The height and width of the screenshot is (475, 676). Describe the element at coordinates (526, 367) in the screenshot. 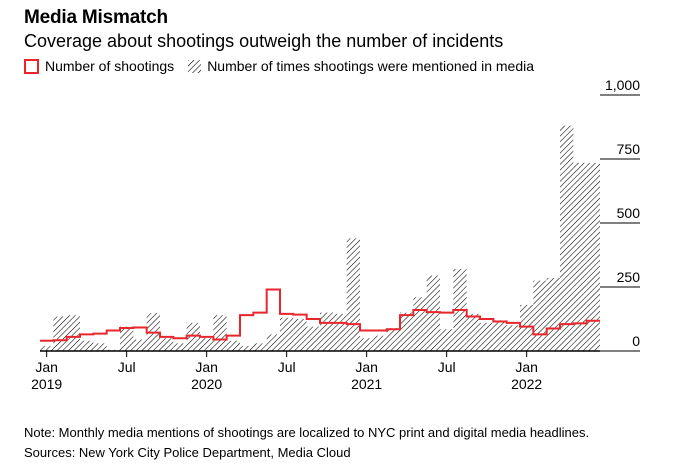

I see `x-tick-label-2022-01: Jan` at that location.